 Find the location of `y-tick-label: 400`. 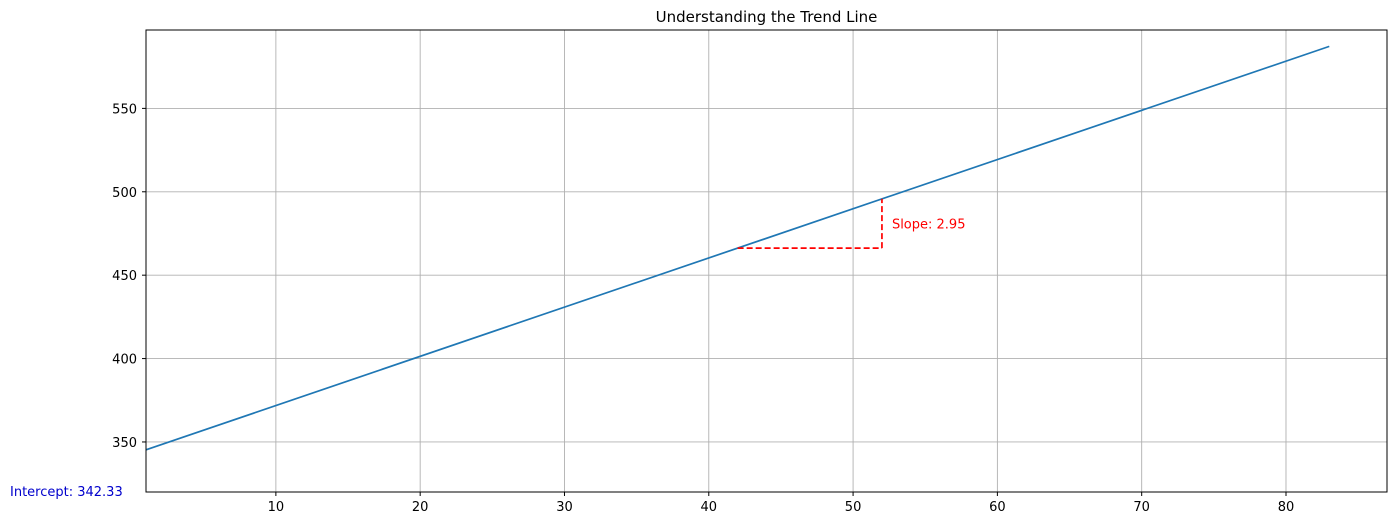

y-tick-label: 400 is located at coordinates (124, 360).